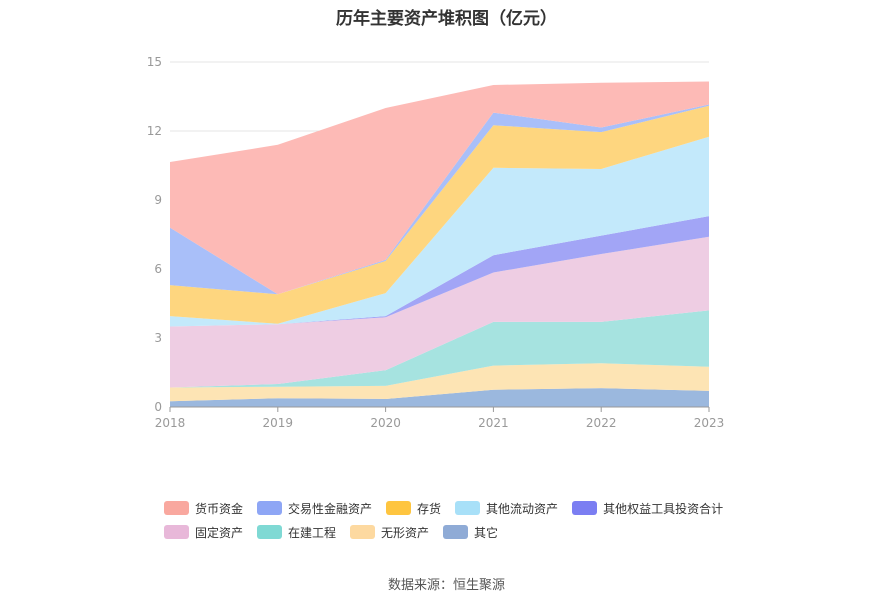 This screenshot has width=893, height=603. Describe the element at coordinates (154, 131) in the screenshot. I see `y-tick-label: 12` at that location.